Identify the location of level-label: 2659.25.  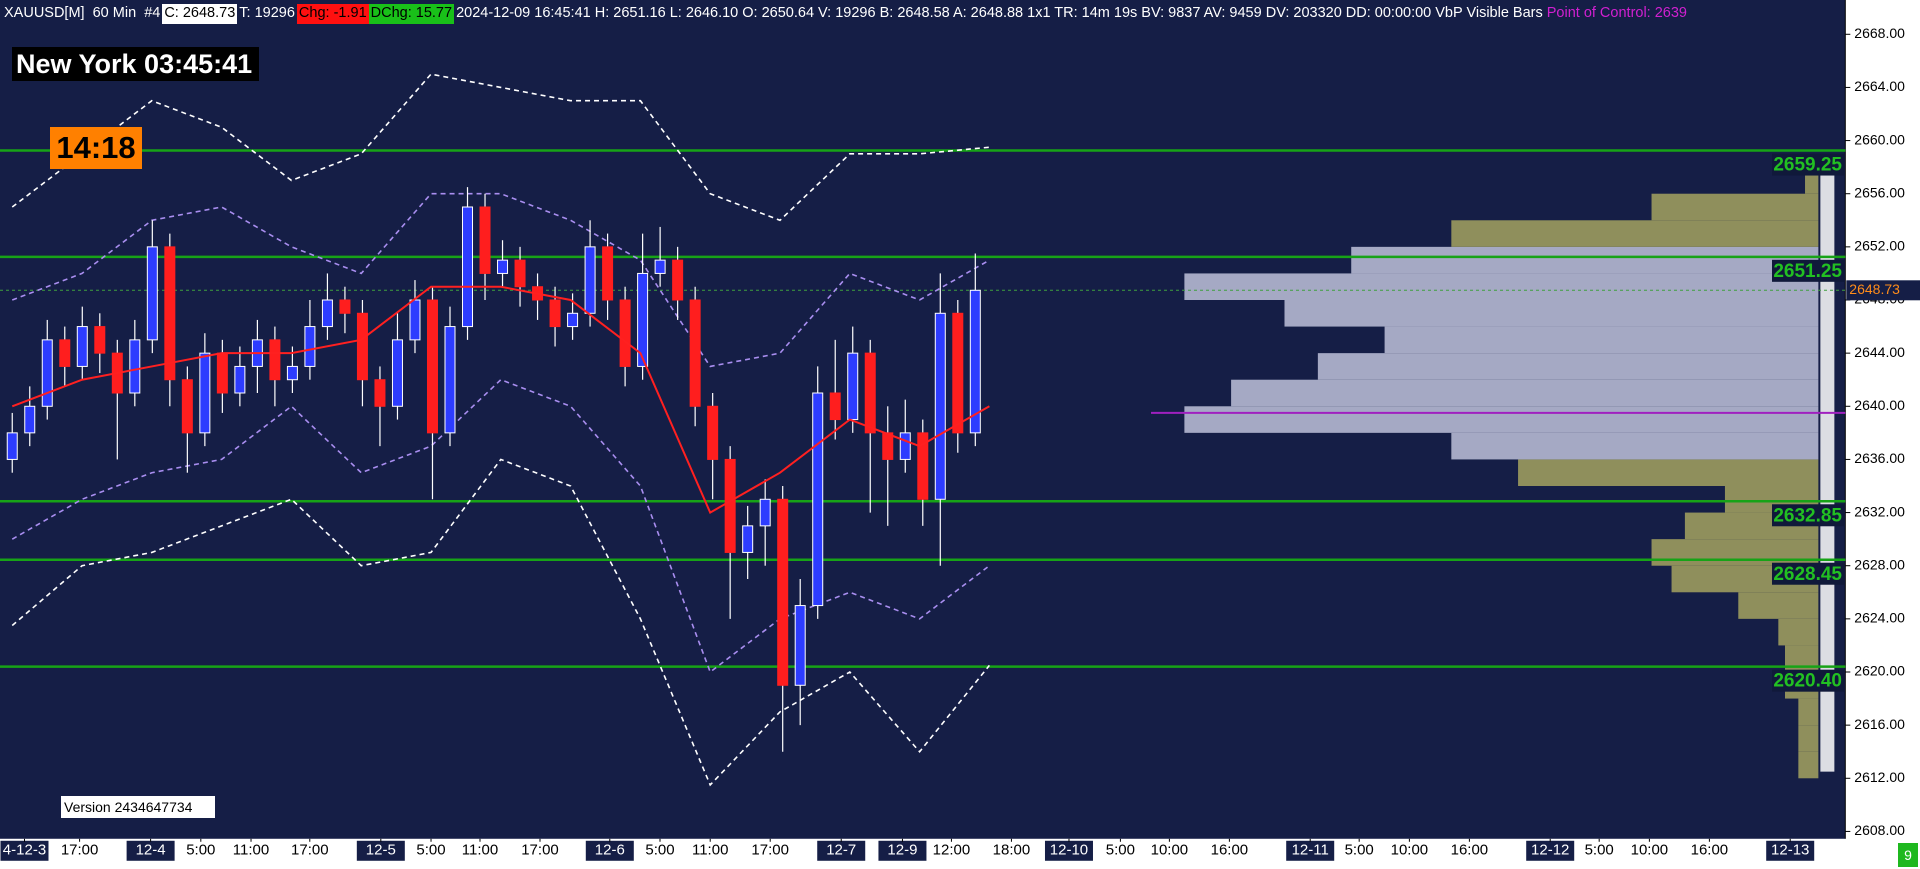
(1807, 165).